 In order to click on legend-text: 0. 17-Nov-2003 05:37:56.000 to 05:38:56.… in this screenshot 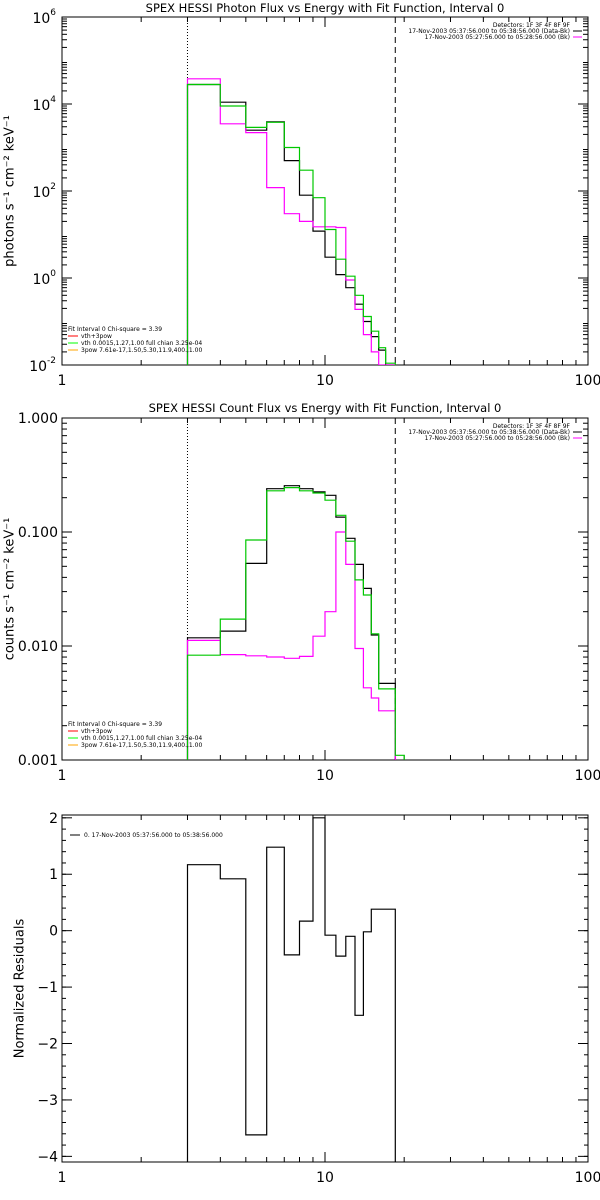, I will do `click(153, 835)`.